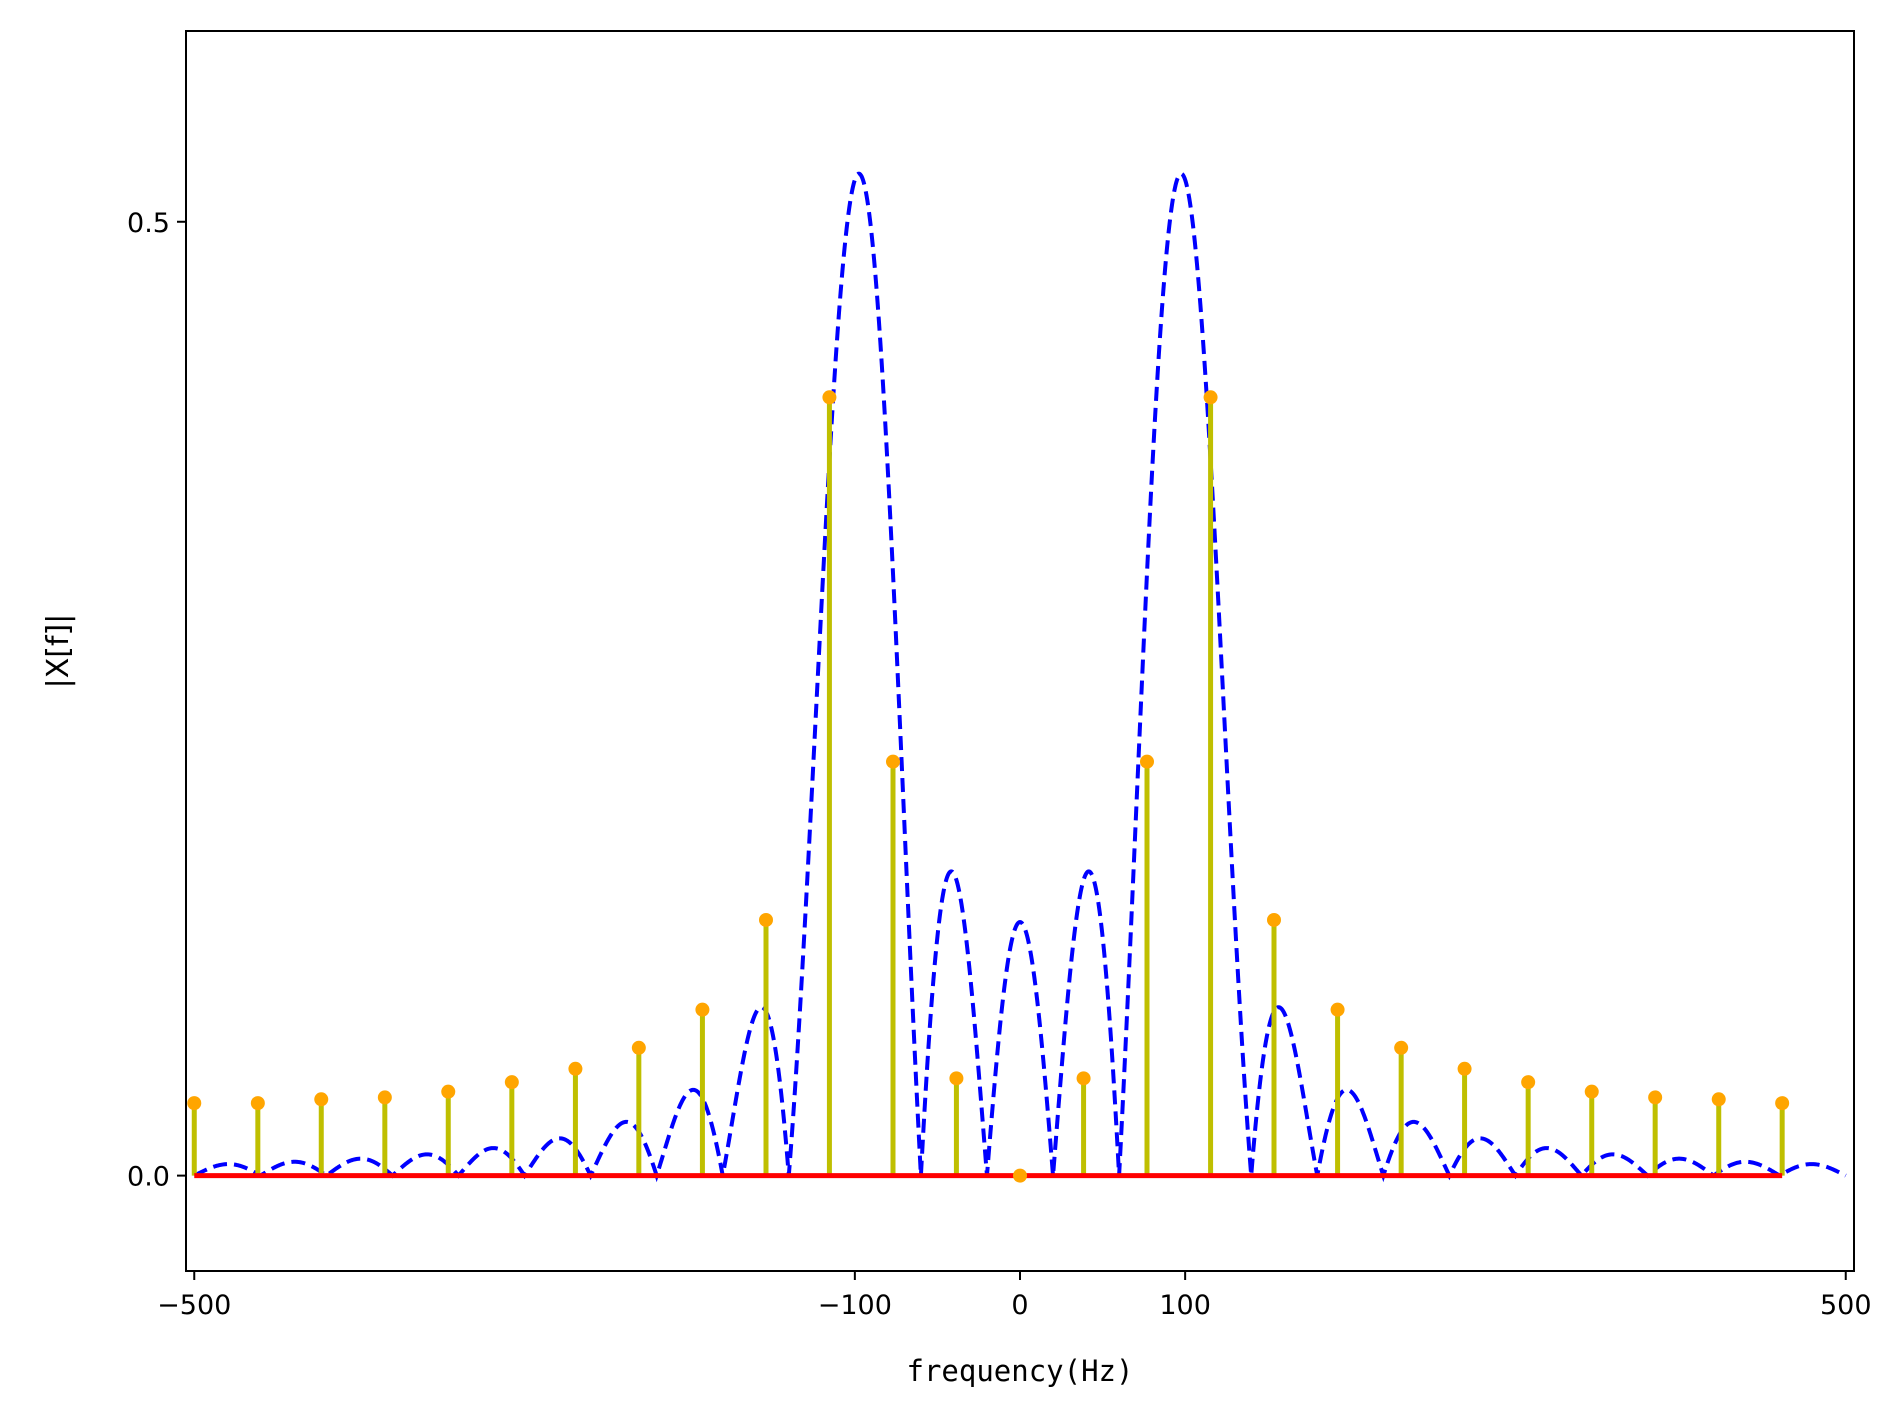 This screenshot has width=1888, height=1410. I want to click on x-tick-label: 0, so click(1019, 1305).